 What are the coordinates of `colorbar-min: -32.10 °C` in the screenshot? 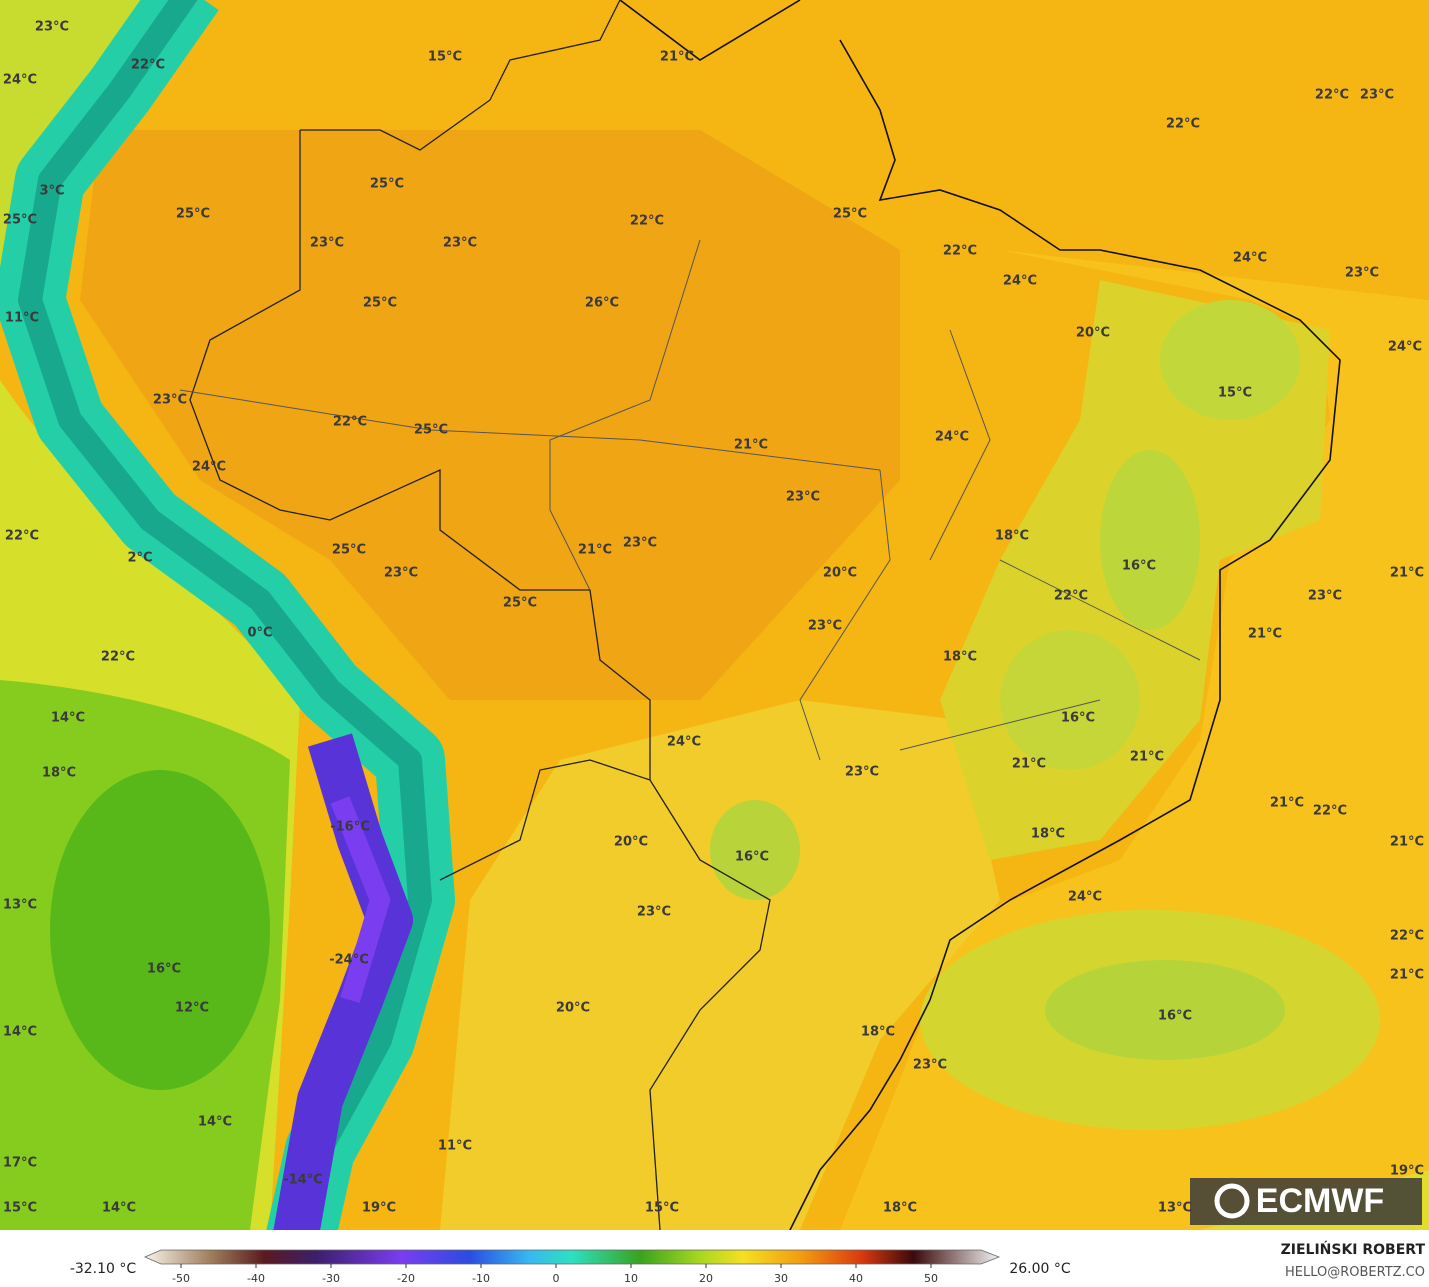 It's located at (103, 1269).